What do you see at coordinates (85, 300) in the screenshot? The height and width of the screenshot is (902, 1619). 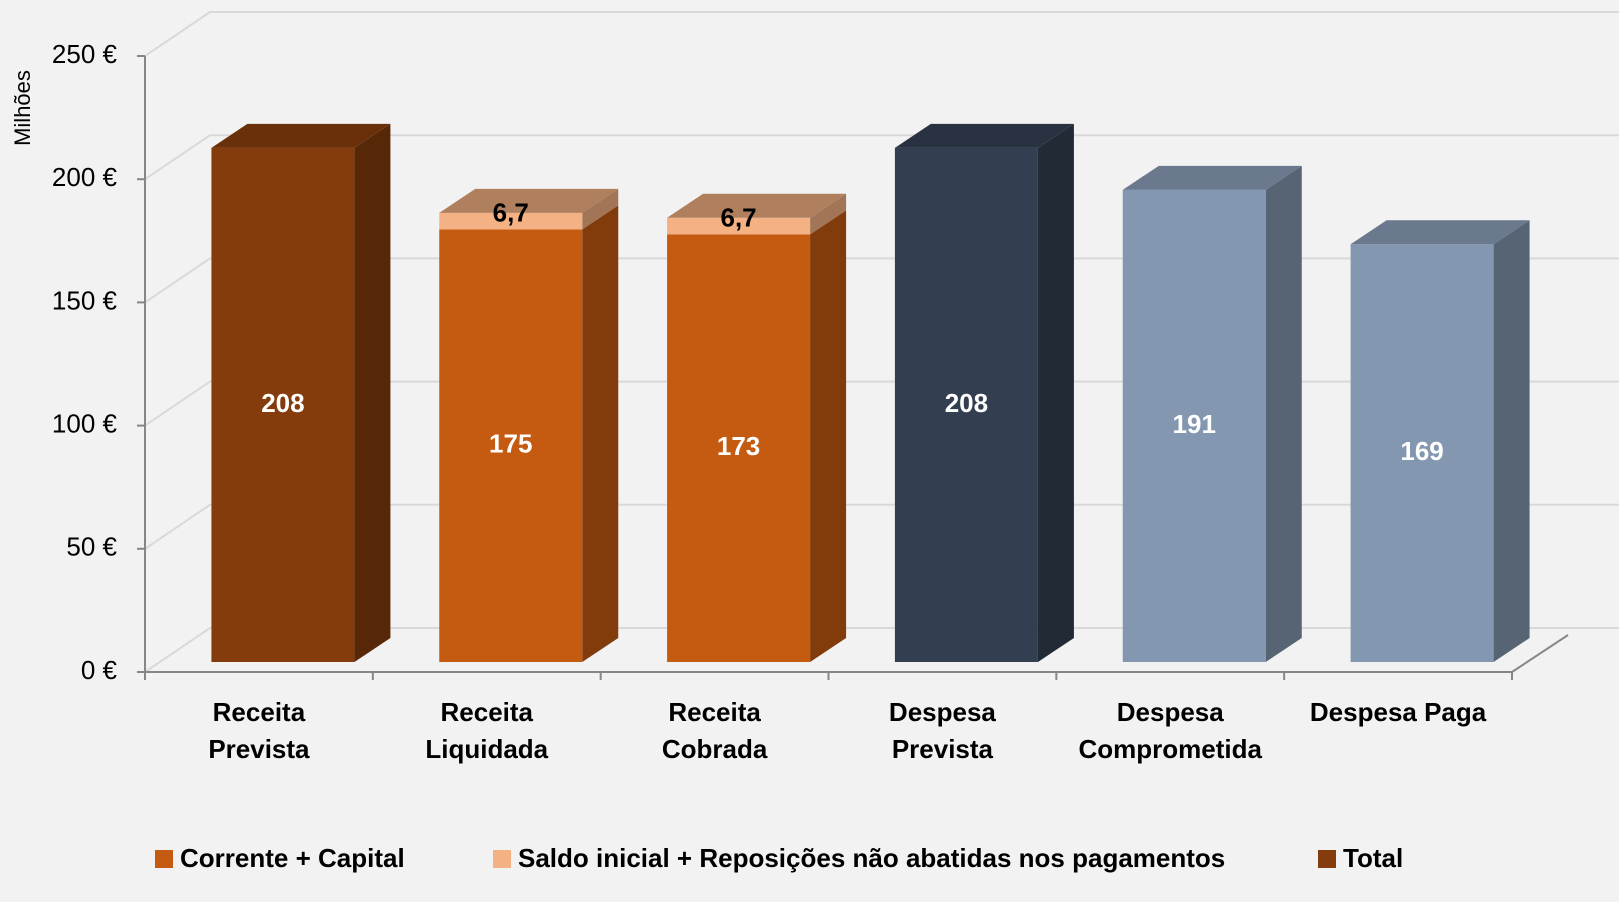 I see `y-tick-label: 150 €` at bounding box center [85, 300].